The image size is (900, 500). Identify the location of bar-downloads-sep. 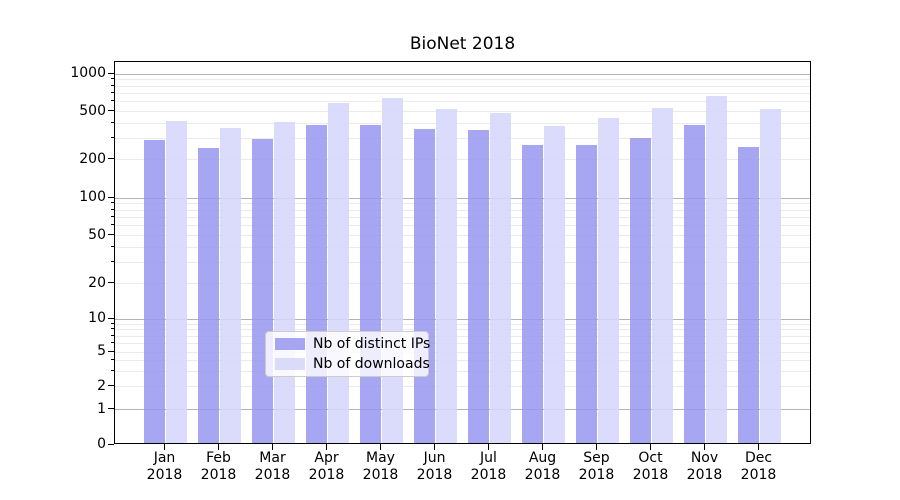
(608, 280).